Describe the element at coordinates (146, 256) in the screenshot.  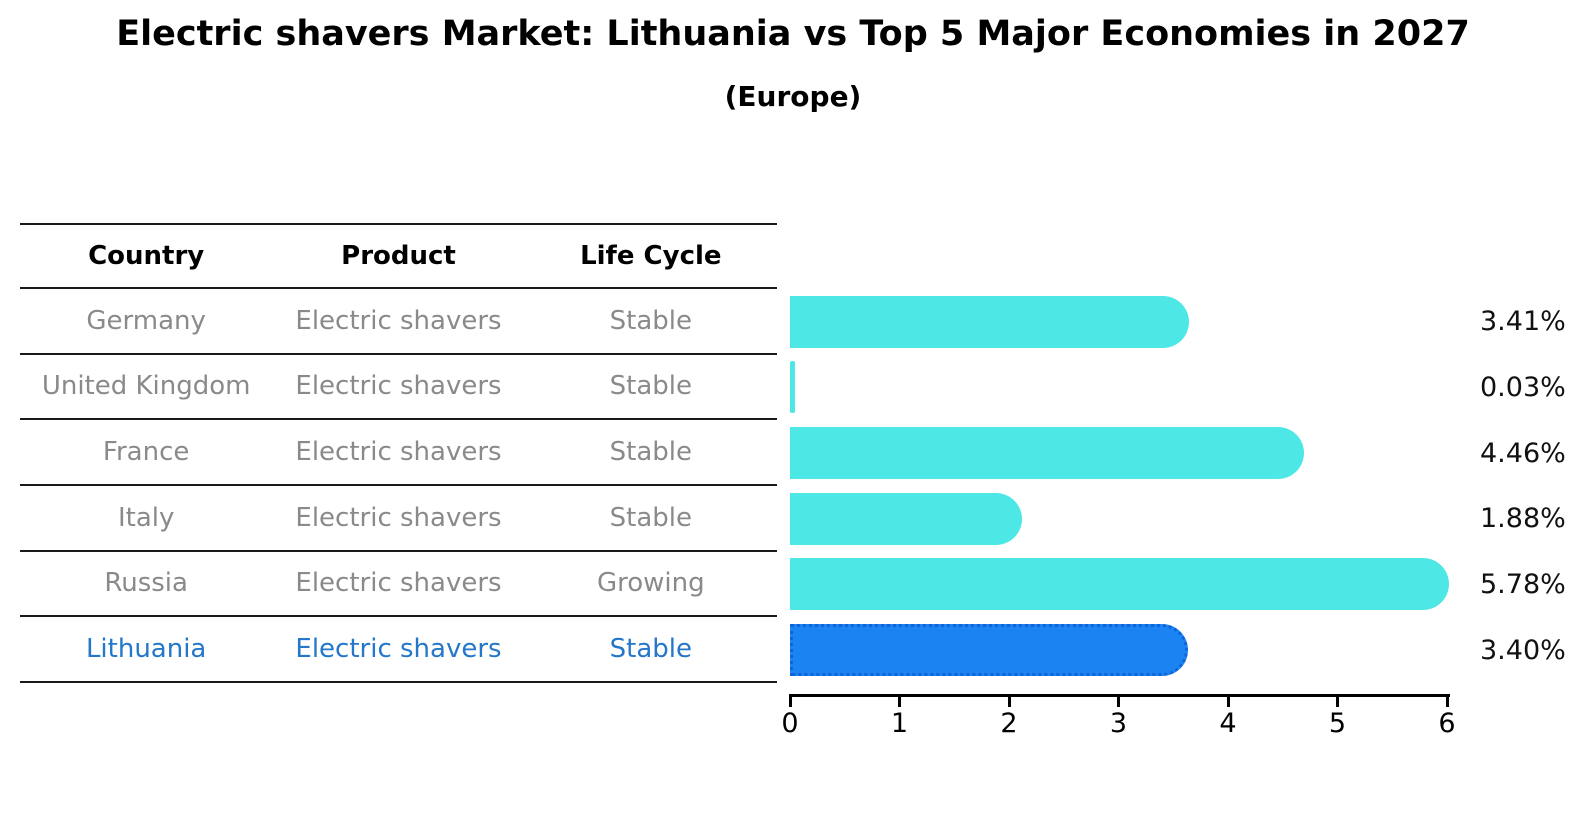
I see `table-header-country: Country` at that location.